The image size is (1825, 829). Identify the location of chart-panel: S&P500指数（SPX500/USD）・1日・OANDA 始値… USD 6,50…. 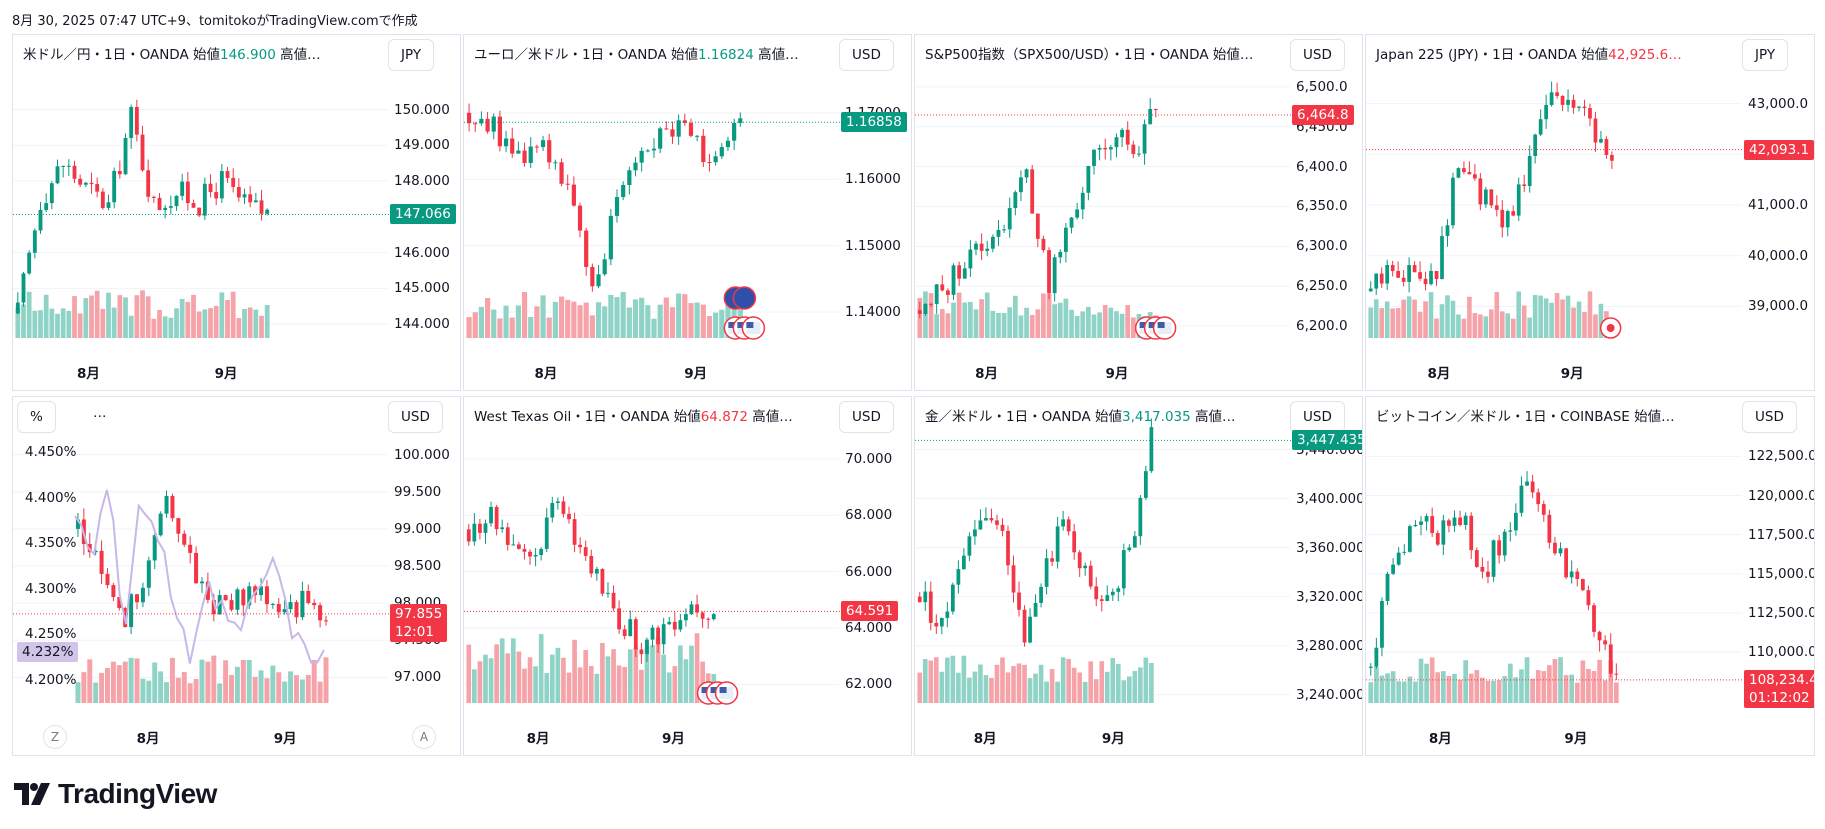
(1138, 212).